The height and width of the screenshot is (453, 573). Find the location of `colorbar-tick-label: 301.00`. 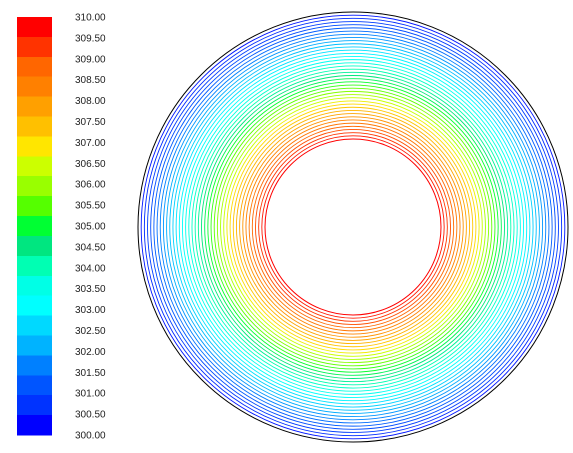

colorbar-tick-label: 301.00 is located at coordinates (90, 394).